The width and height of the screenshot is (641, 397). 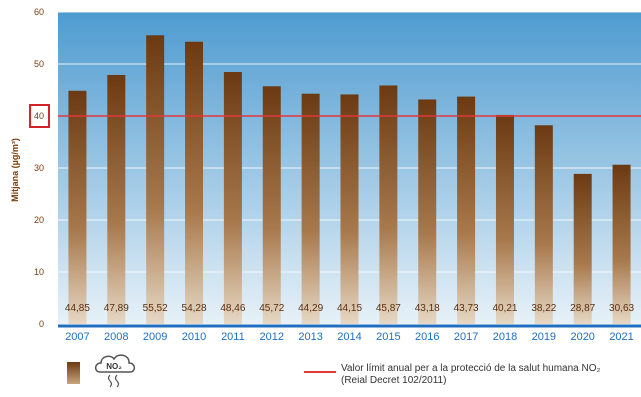 What do you see at coordinates (271, 308) in the screenshot?
I see `data-label: 45,72` at bounding box center [271, 308].